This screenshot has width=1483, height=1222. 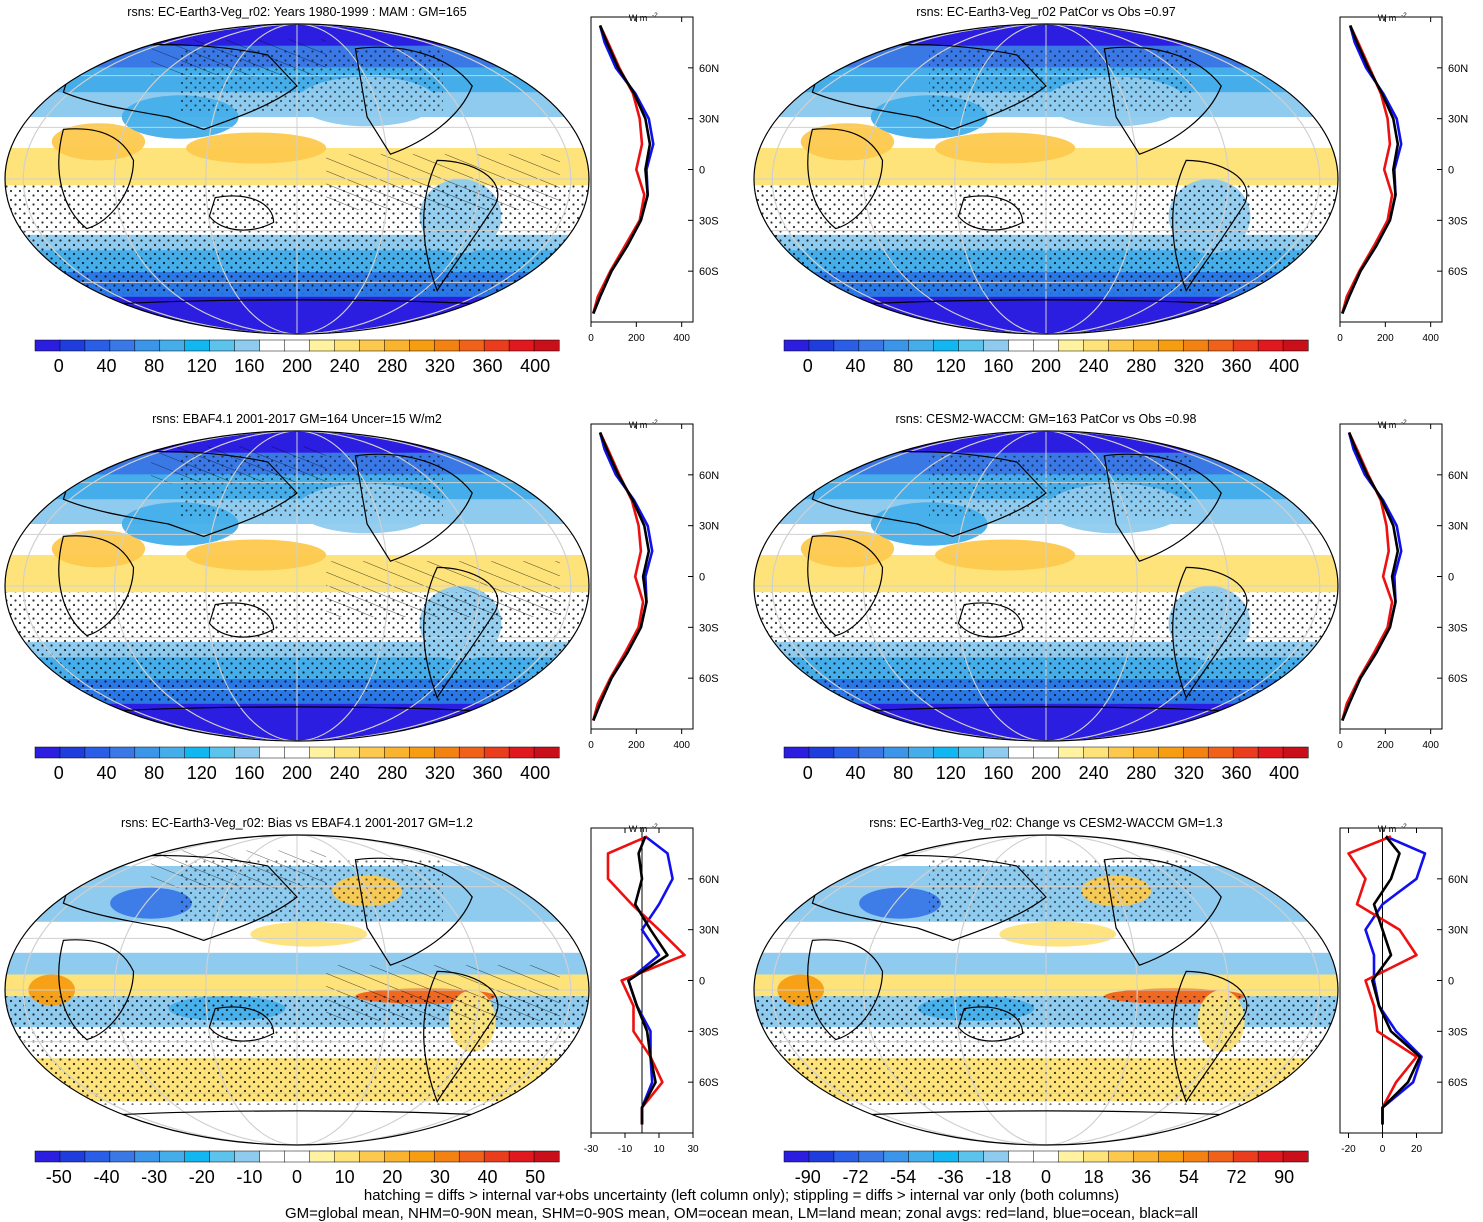 I want to click on colorbar-tick-label: 40, so click(x=106, y=773).